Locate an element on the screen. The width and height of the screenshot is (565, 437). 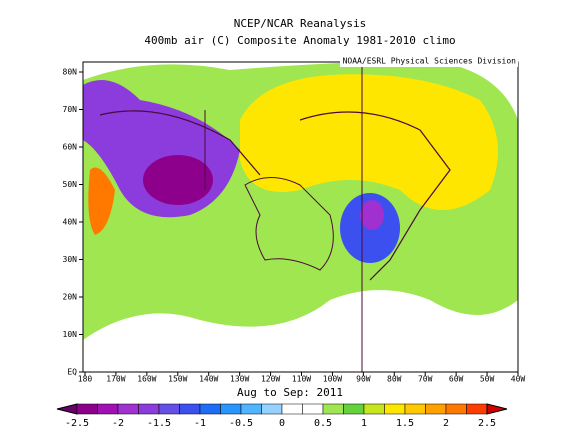
period: Aug to Sep: 2011 is located at coordinates (290, 392).